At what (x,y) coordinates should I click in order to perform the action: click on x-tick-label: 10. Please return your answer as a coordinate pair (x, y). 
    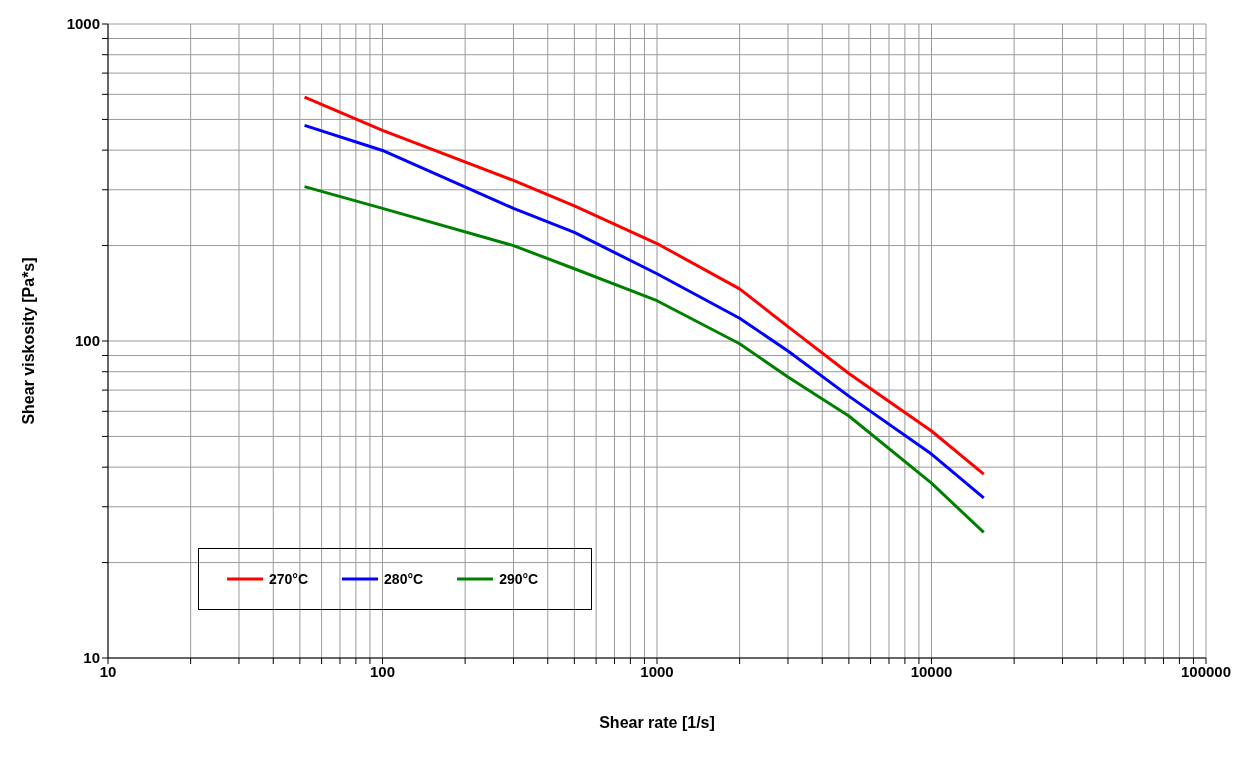
    Looking at the image, I should click on (108, 671).